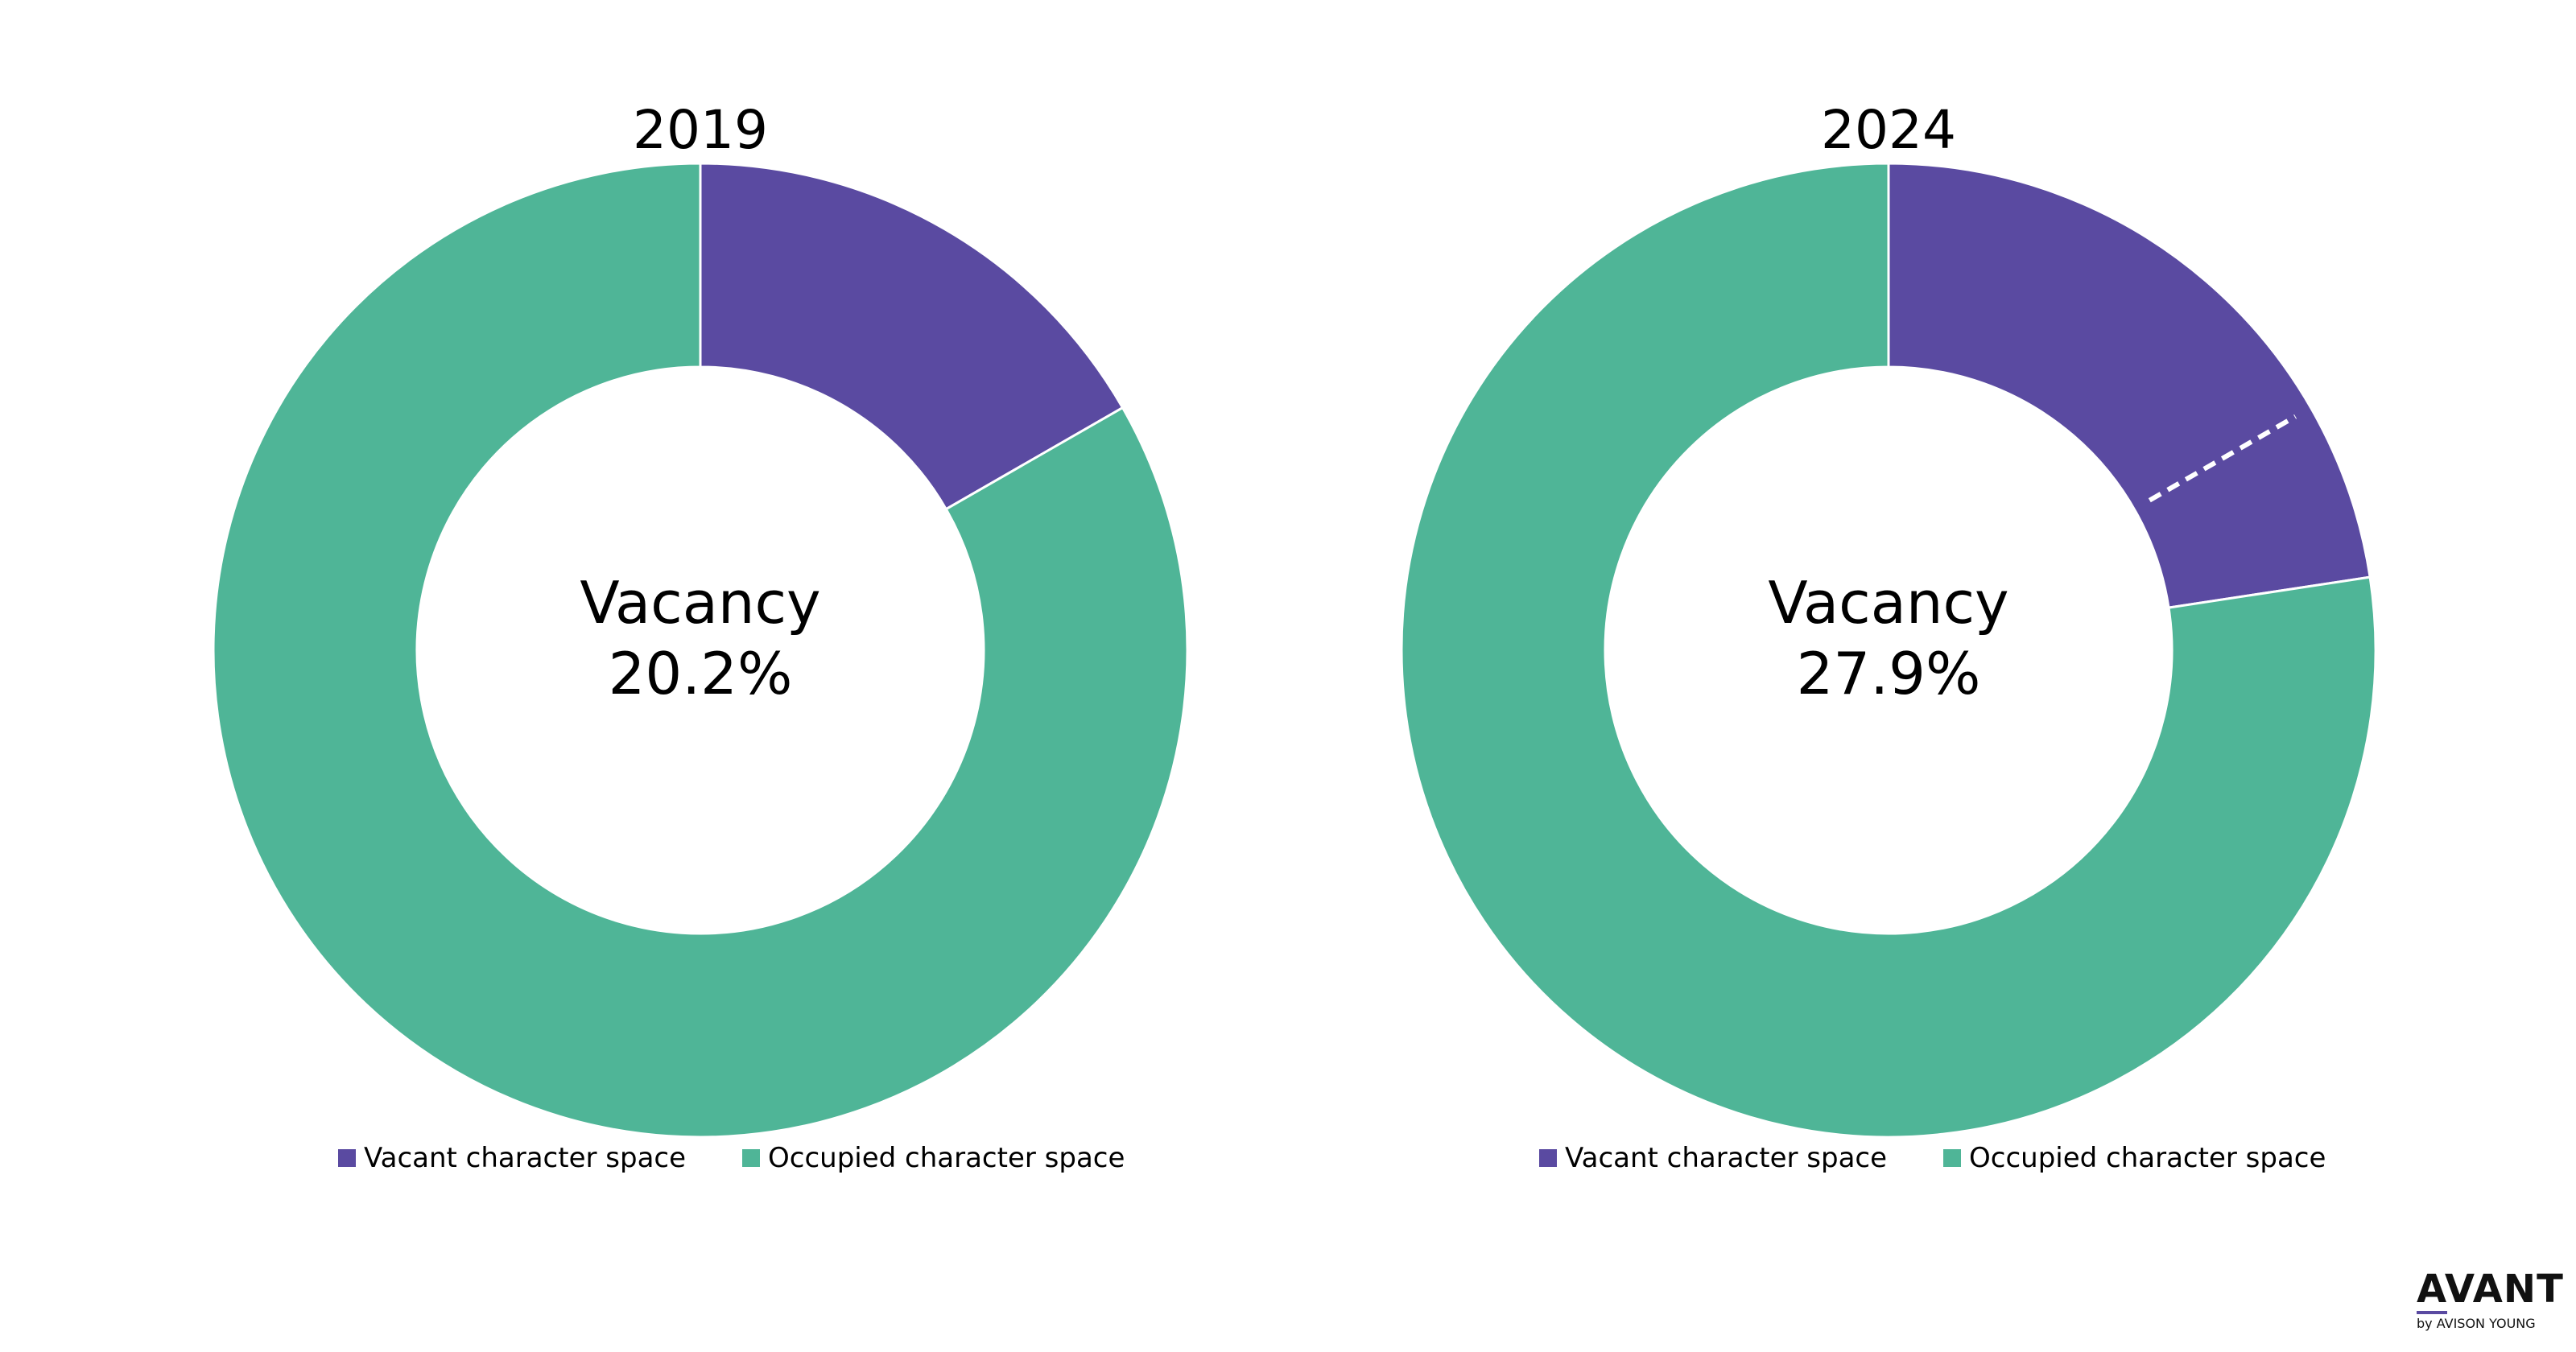 This screenshot has height=1352, width=2576. Describe the element at coordinates (1889, 673) in the screenshot. I see `center-value: 27.9%` at that location.